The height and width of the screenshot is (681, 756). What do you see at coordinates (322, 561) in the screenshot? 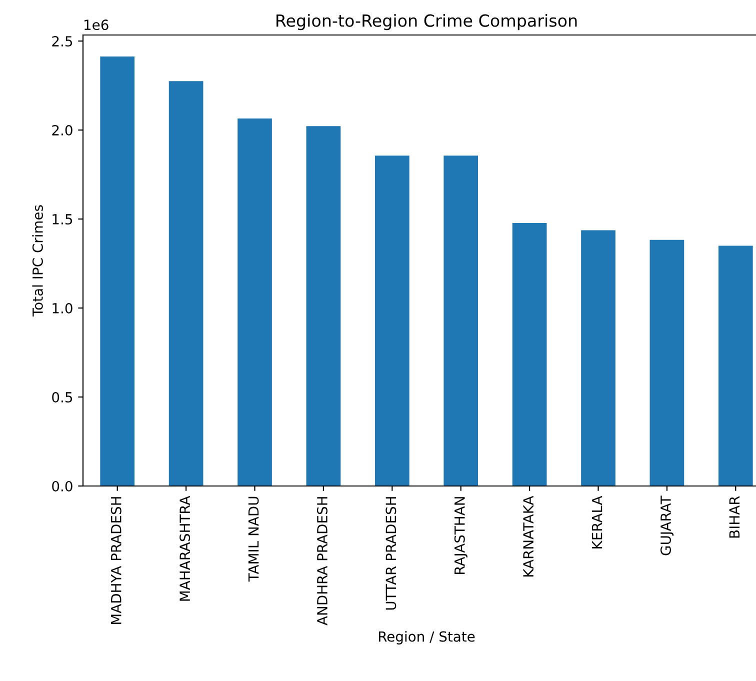
I see `x-tick-label: ANDHRA PRADESH` at bounding box center [322, 561].